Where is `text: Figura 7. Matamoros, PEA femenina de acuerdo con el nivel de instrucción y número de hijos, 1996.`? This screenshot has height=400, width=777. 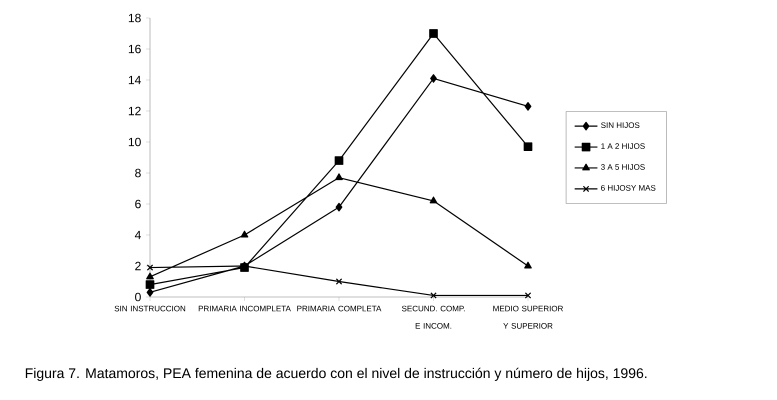
text: Figura 7. Matamoros, PEA femenina de acuerdo con el nivel de instrucción y número de hijos, 1996. is located at coordinates (336, 374).